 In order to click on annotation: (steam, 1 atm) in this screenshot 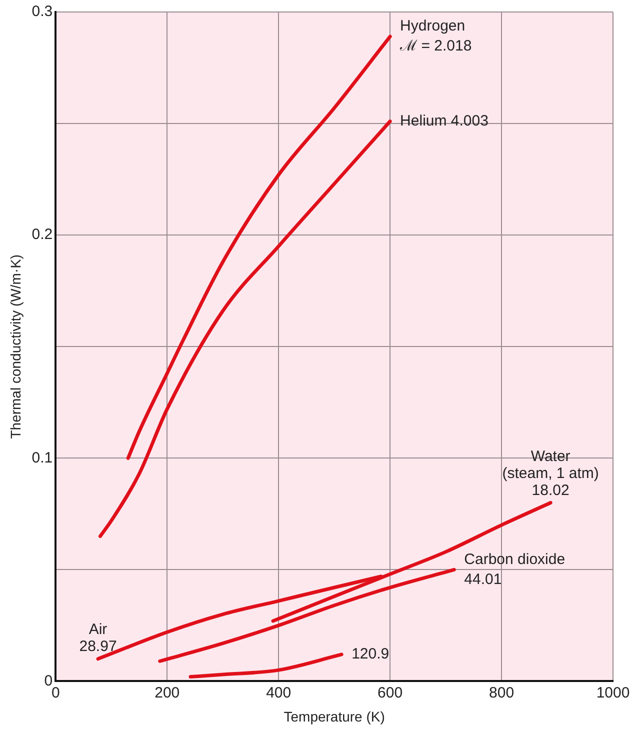, I will do `click(550, 473)`.